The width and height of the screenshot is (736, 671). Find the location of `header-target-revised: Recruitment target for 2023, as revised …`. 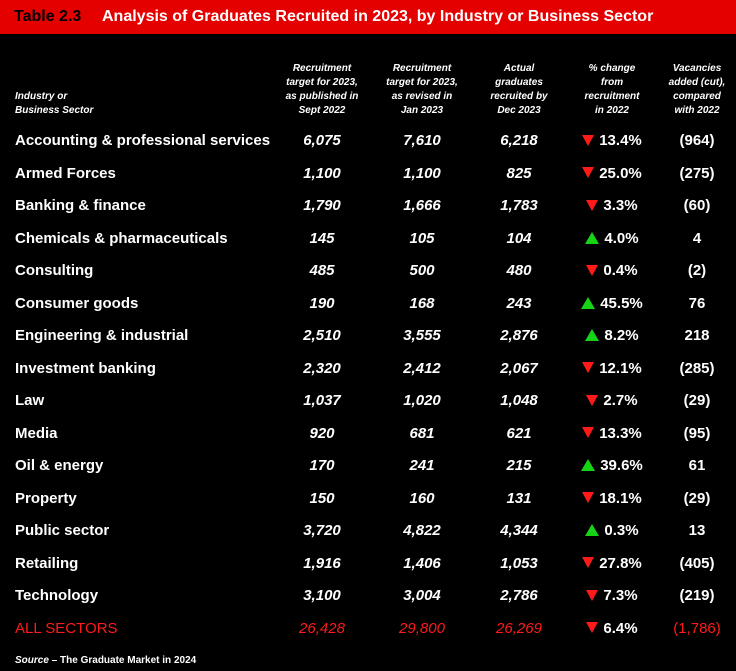

header-target-revised: Recruitment target for 2023, as revised … is located at coordinates (422, 87).